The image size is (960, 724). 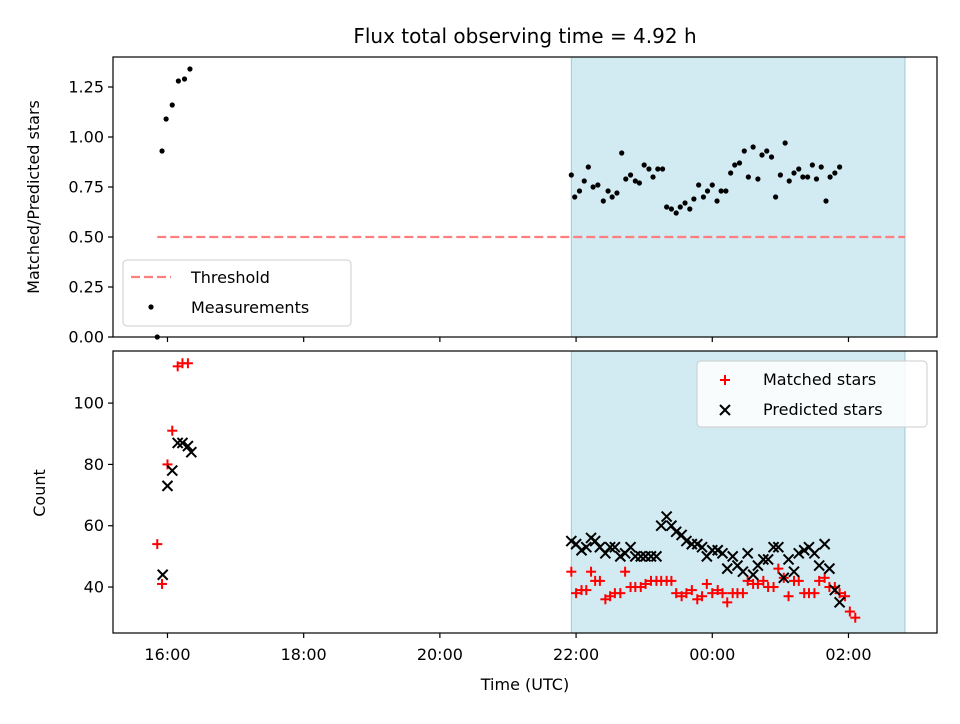 I want to click on bottom-x-tick-label: 20:00, so click(x=440, y=654).